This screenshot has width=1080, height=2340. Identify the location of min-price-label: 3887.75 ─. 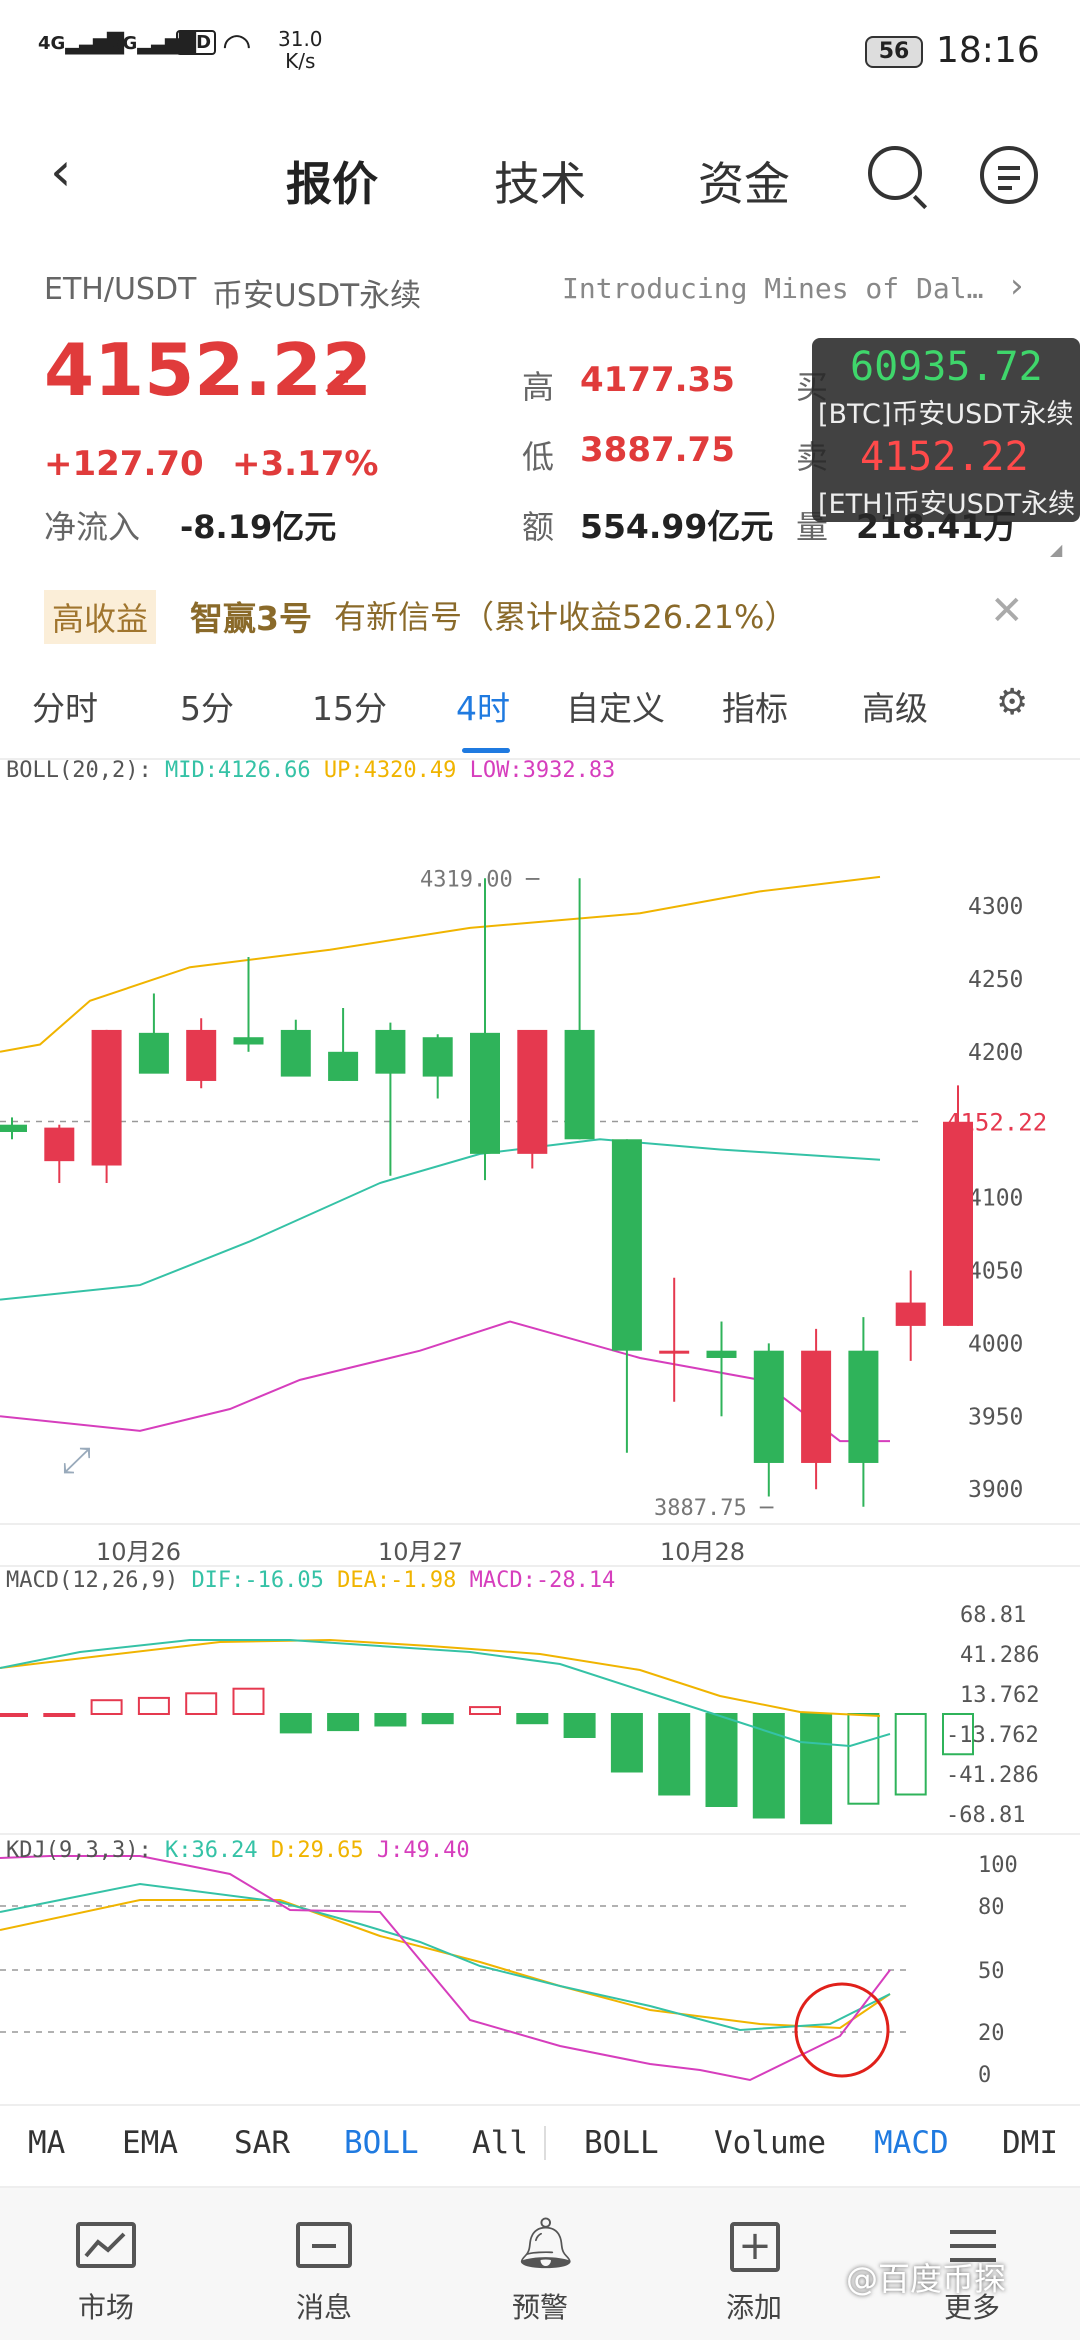
(714, 1508).